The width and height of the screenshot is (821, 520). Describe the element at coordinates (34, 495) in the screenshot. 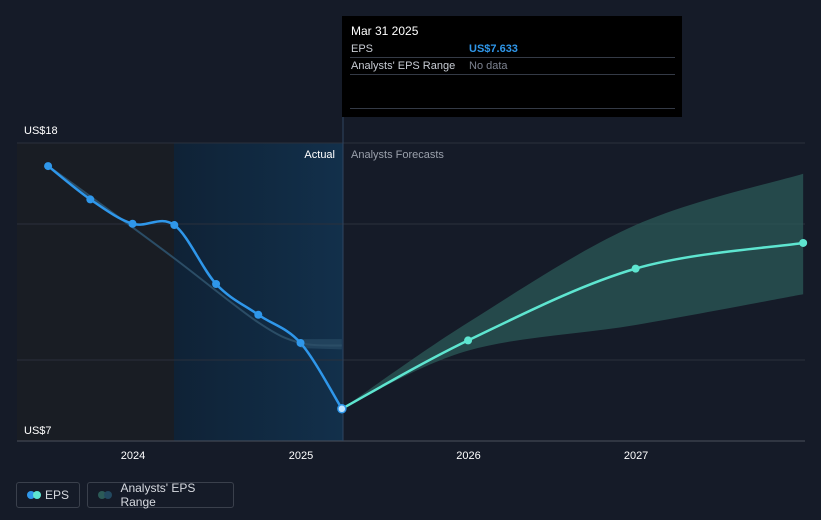

I see `eps-legend-icon` at that location.